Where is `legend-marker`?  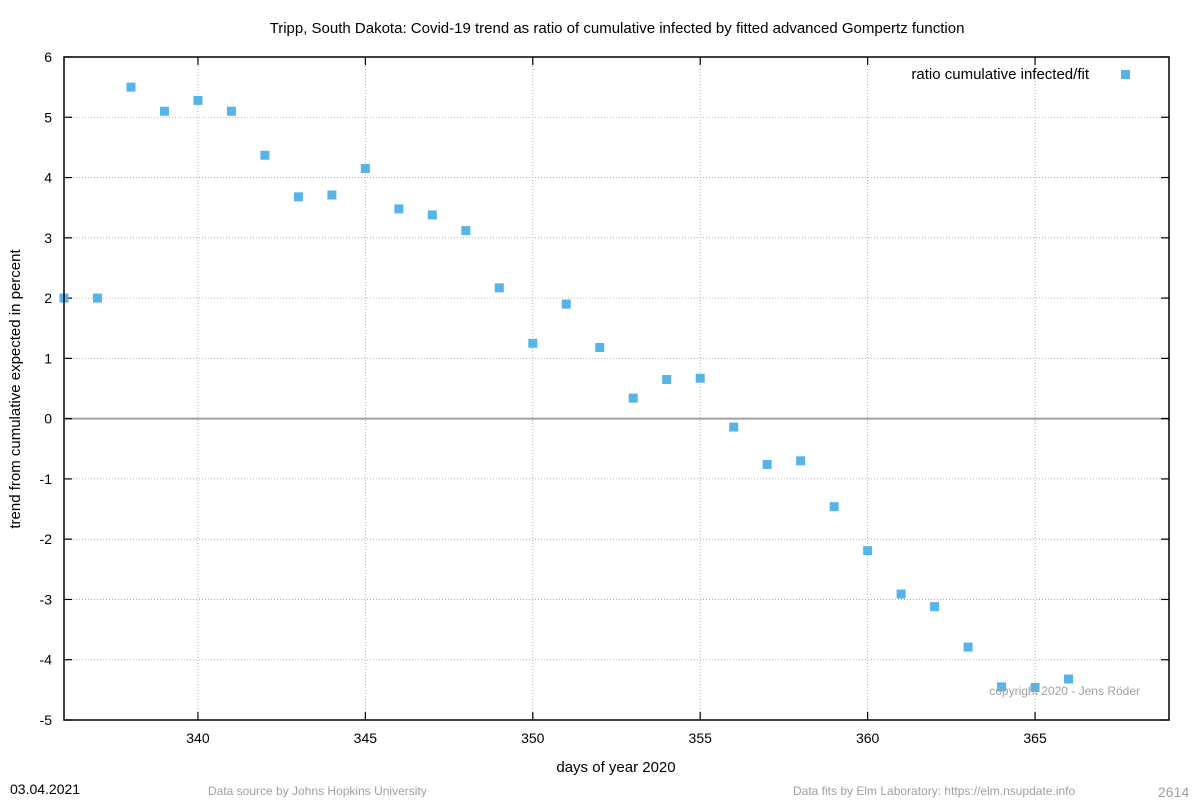
legend-marker is located at coordinates (1125, 74).